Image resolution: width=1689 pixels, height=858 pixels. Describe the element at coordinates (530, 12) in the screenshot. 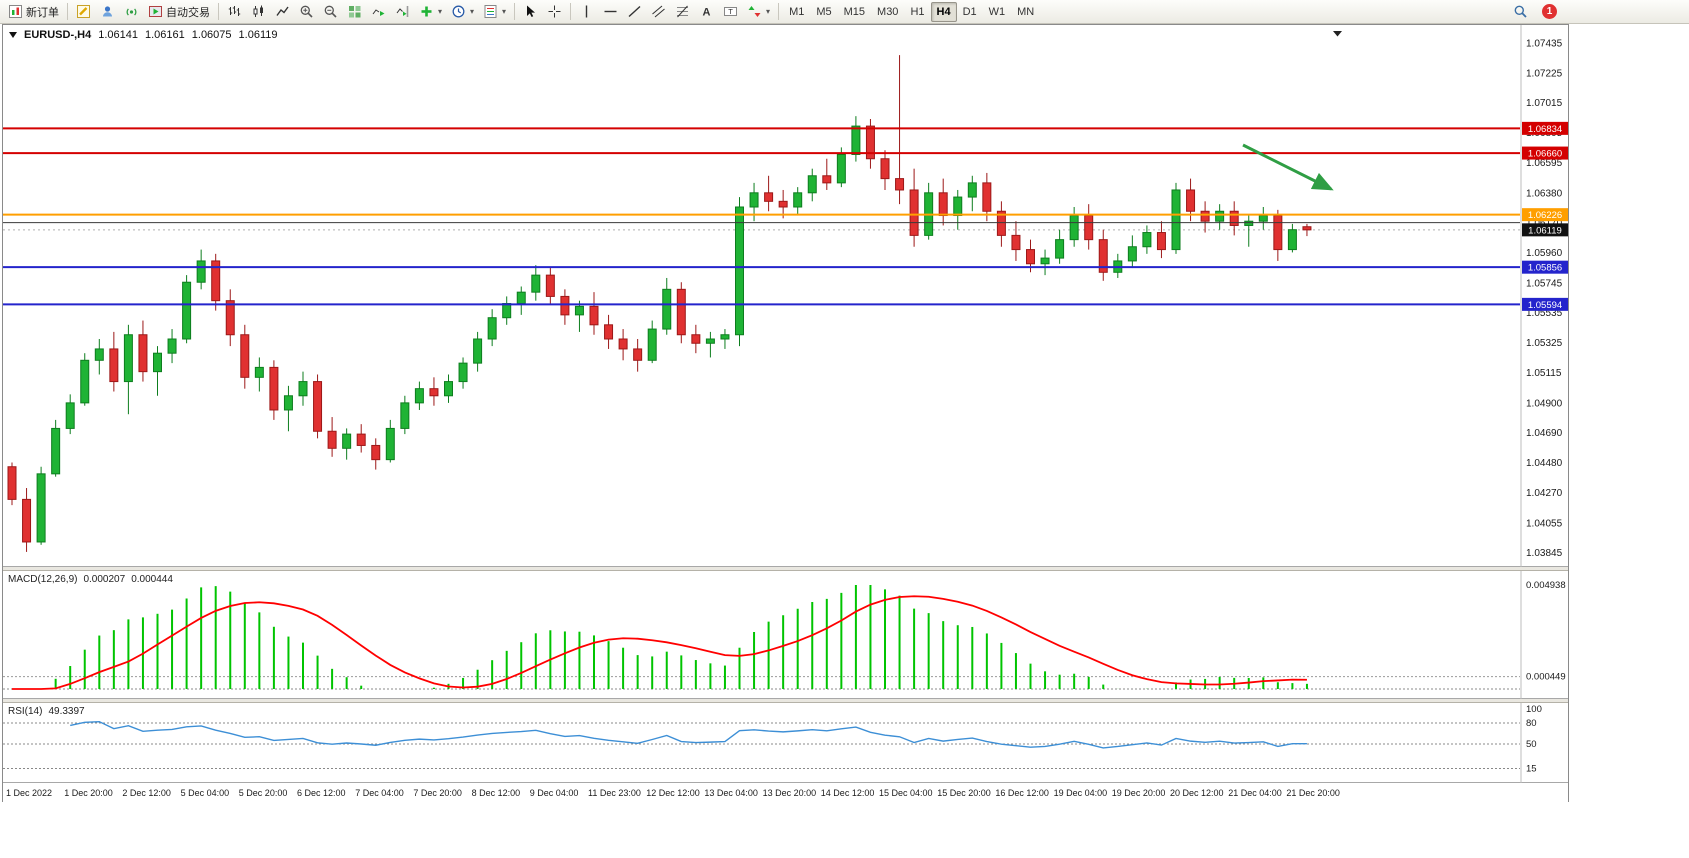

I see `cursor-button` at that location.